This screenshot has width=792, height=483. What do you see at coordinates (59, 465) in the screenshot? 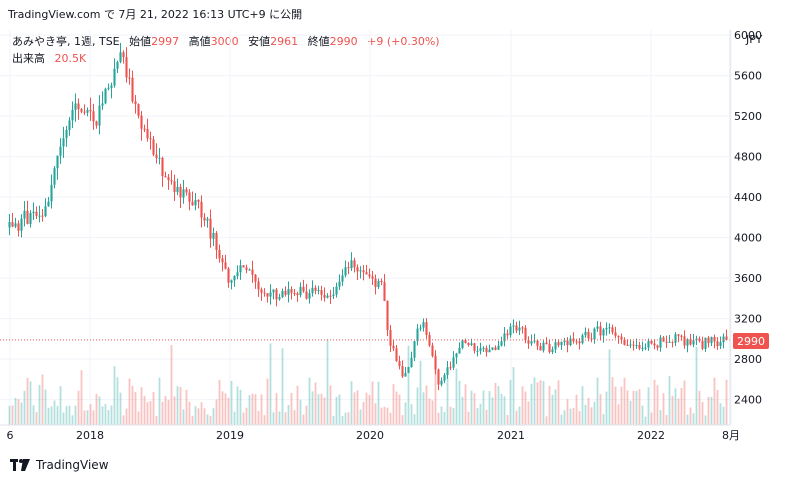
I see `footer: TradingView` at bounding box center [59, 465].